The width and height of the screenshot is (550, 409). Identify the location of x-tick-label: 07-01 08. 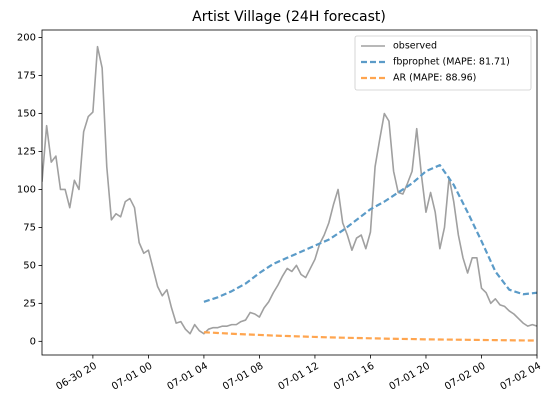
(243, 377).